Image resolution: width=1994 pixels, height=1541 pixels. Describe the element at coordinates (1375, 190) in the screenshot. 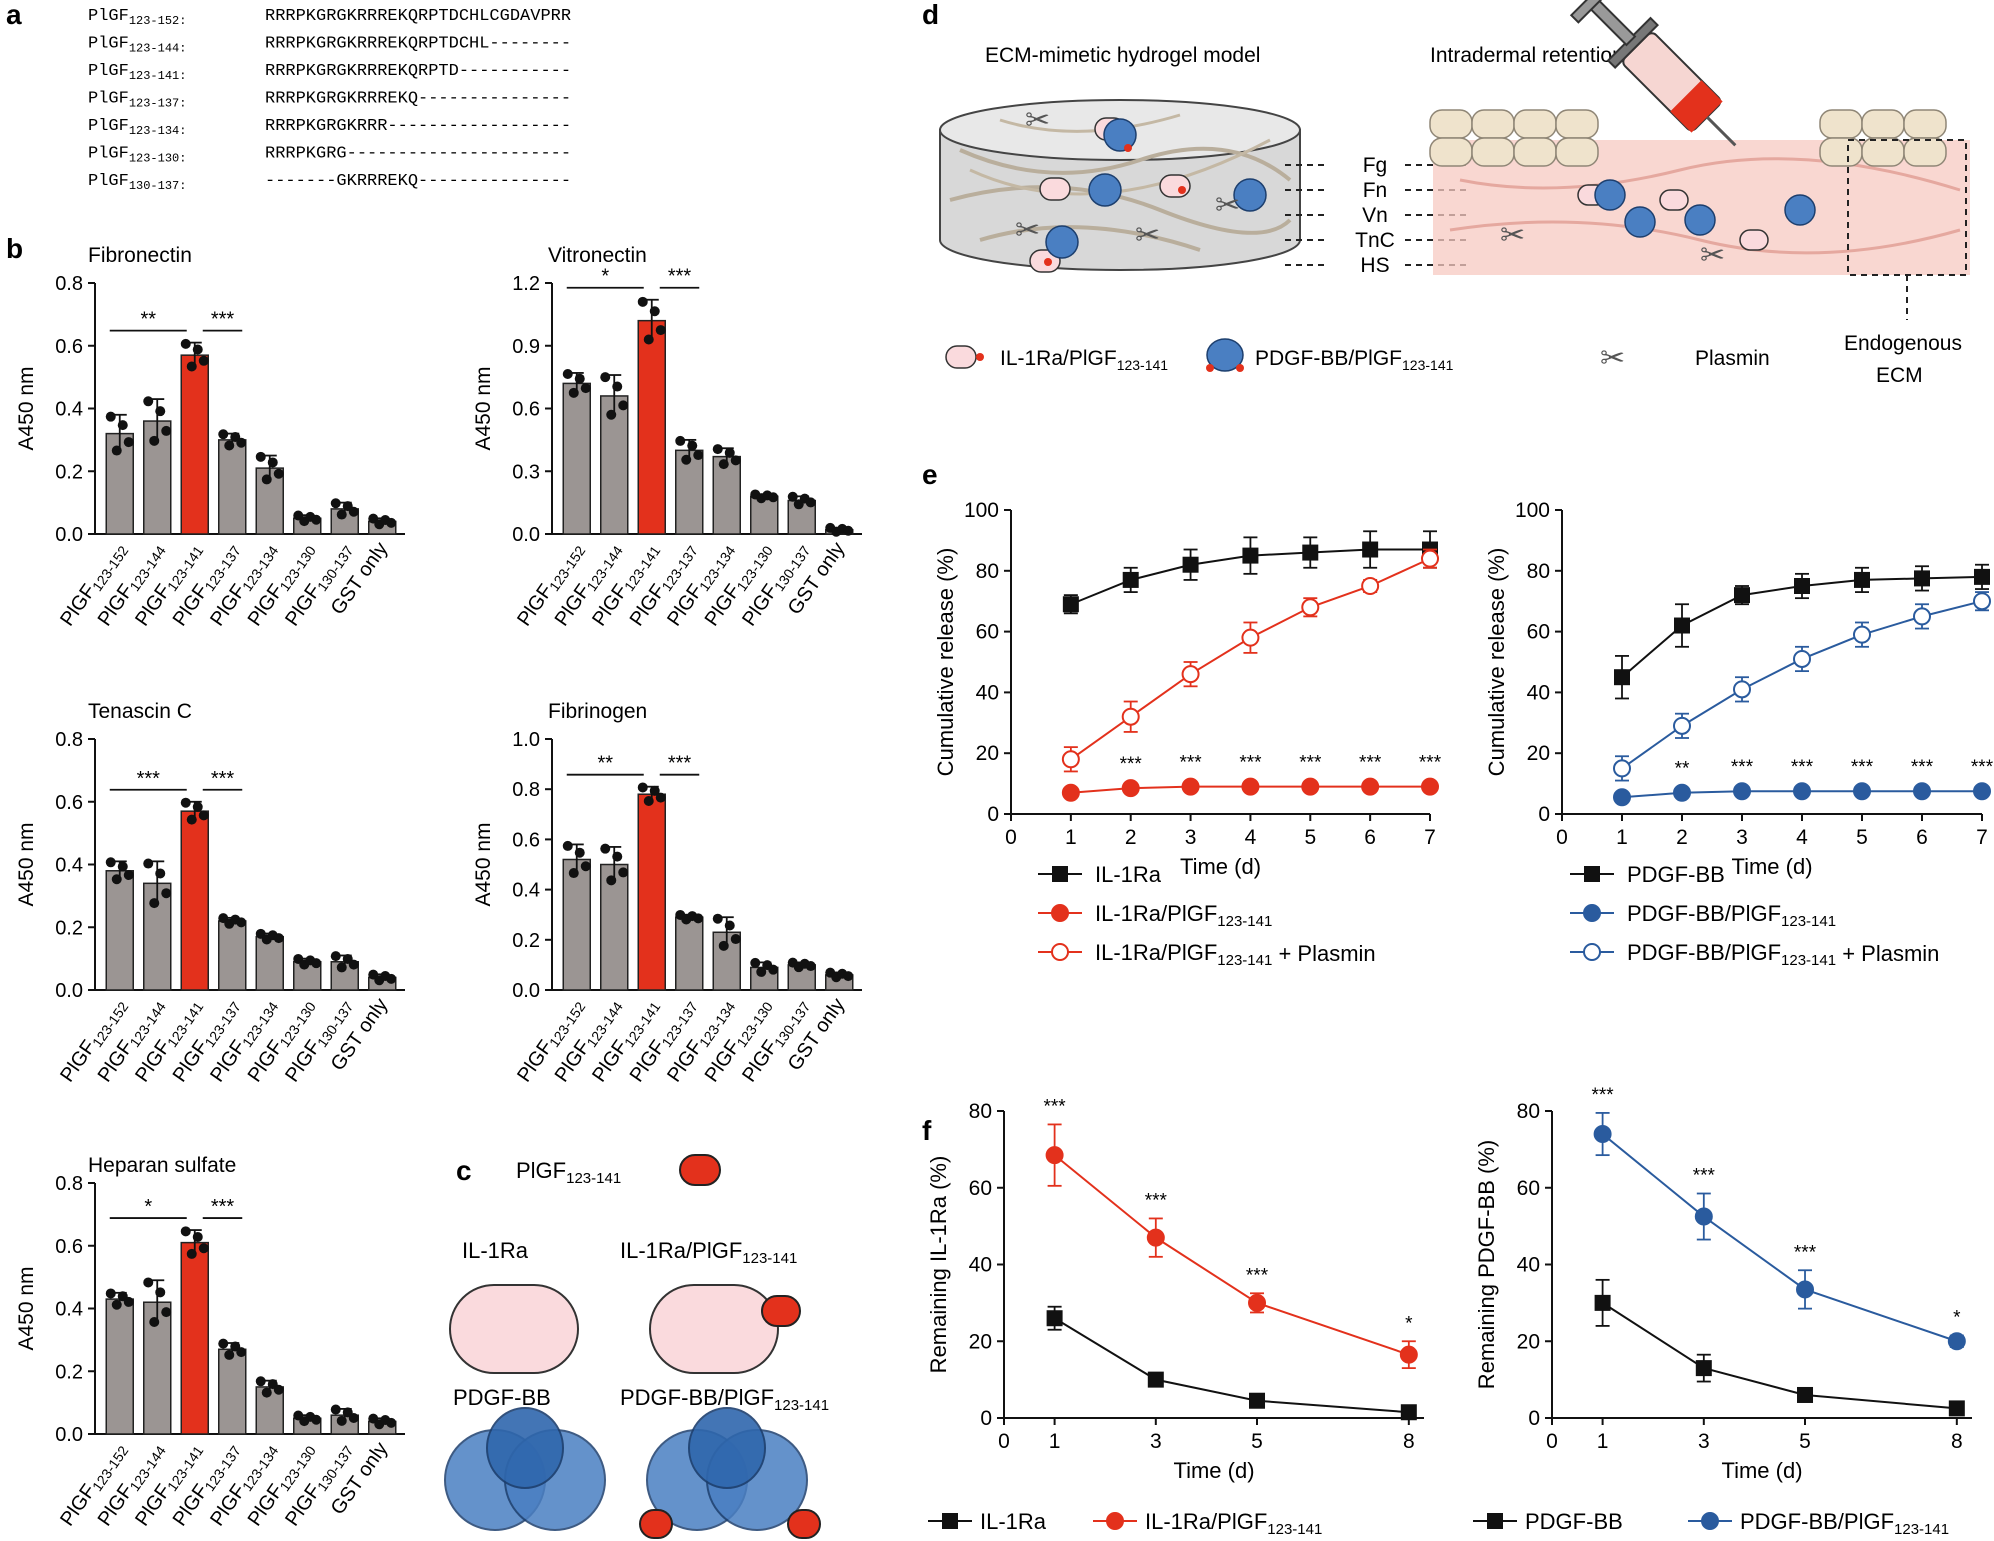

I see `ecm-label: Fn` at that location.